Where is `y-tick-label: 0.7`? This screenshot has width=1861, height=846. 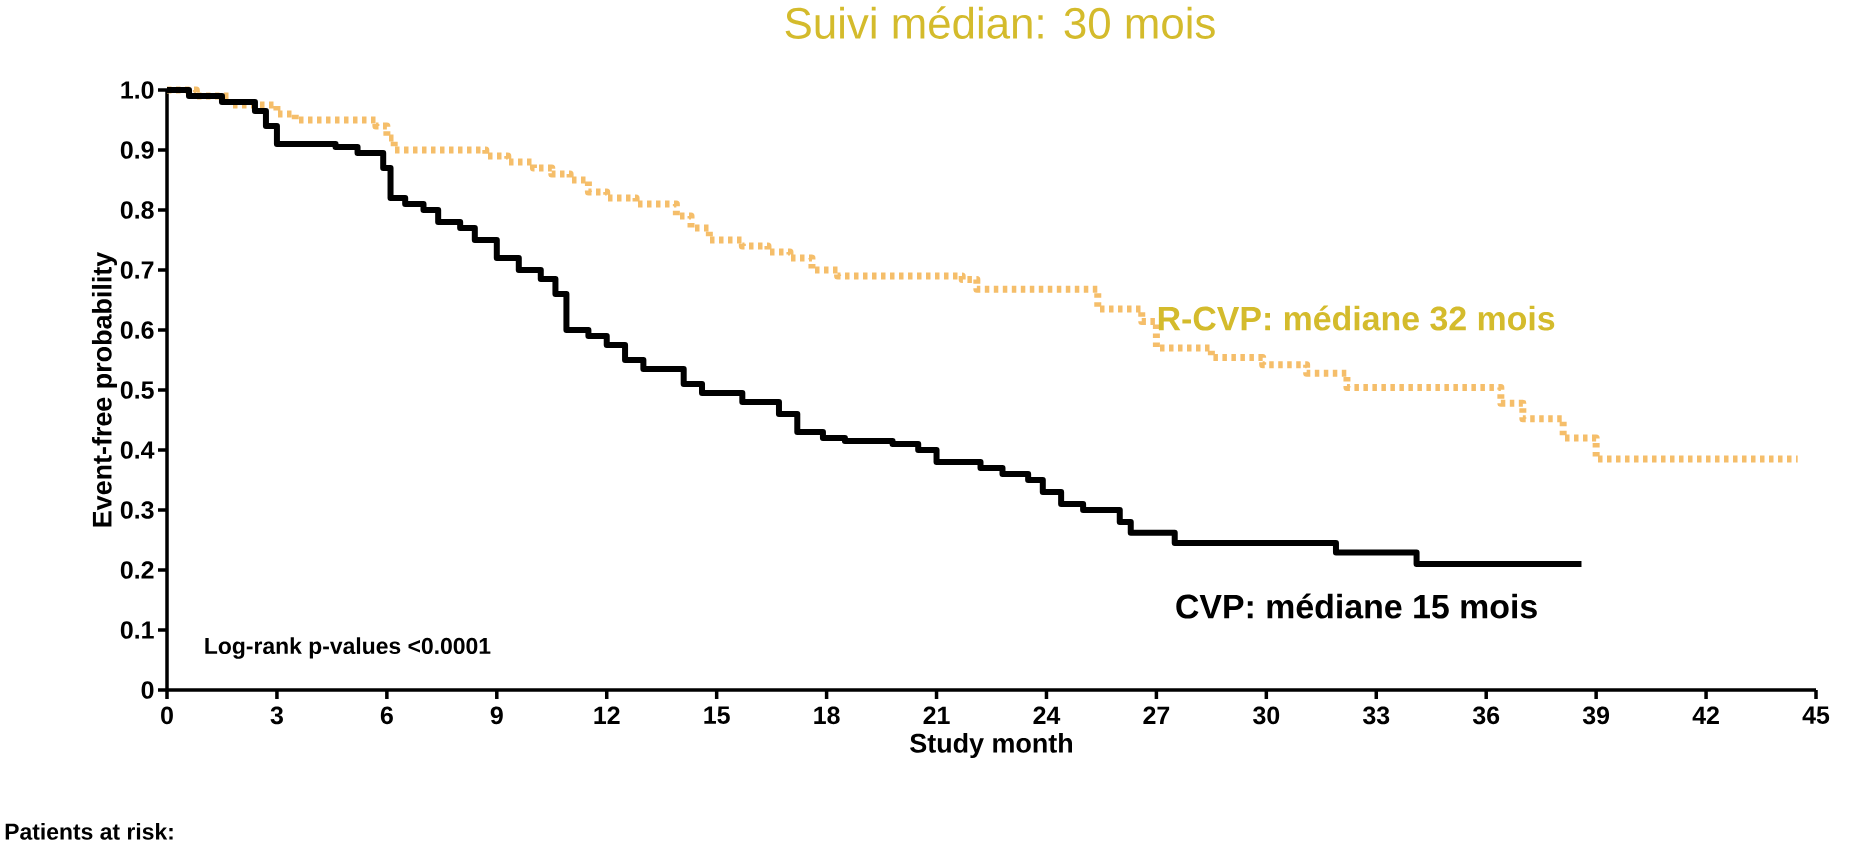 y-tick-label: 0.7 is located at coordinates (137, 270).